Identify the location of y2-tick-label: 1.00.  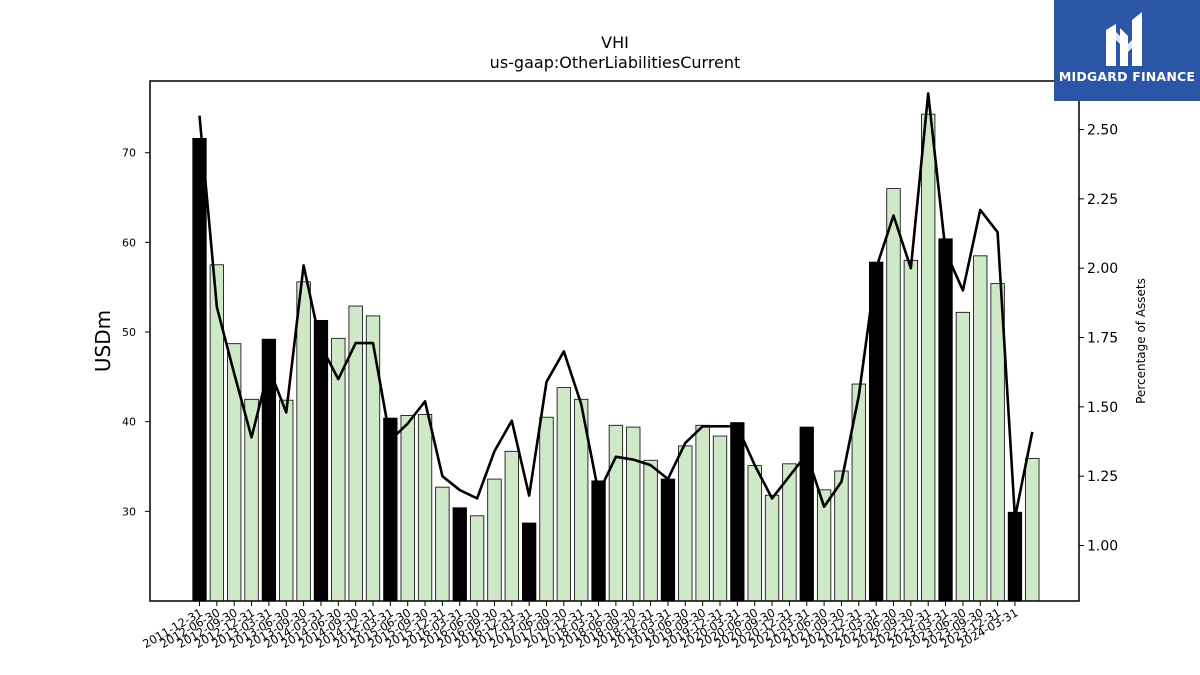
(1102, 547).